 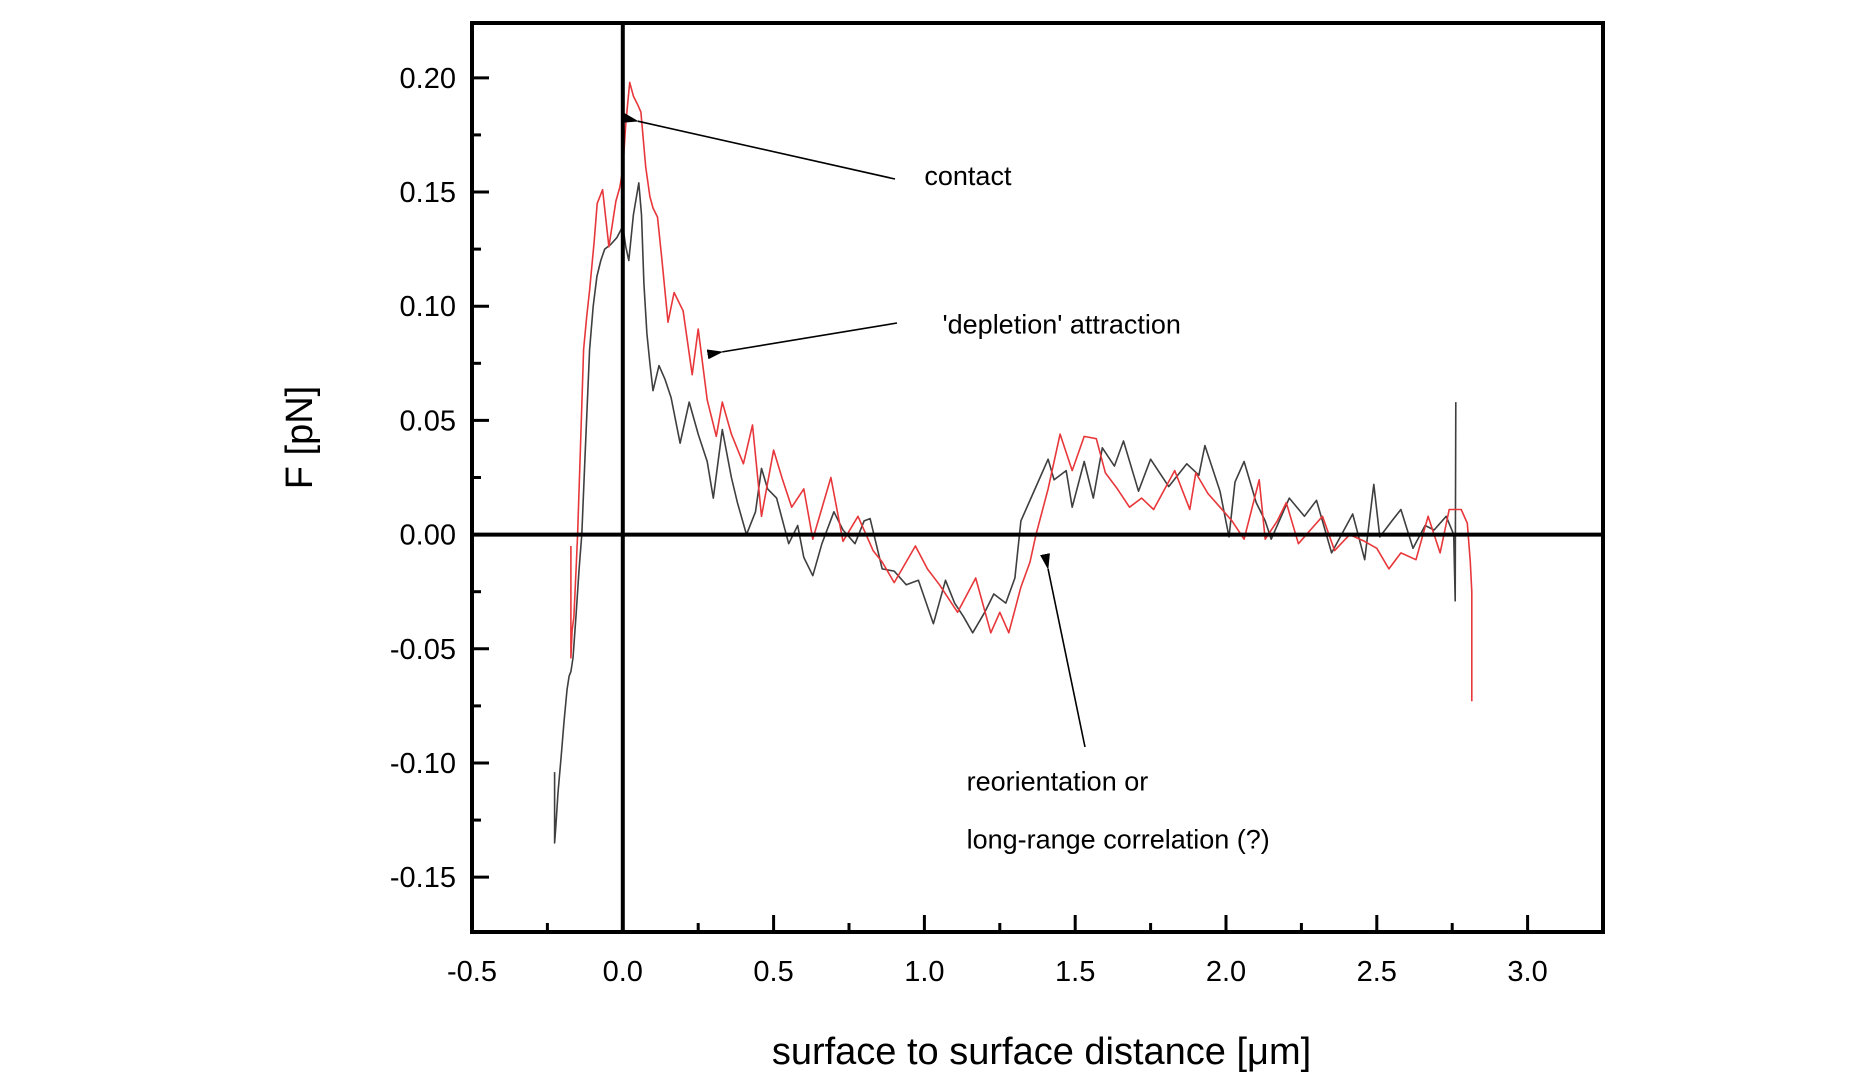 I want to click on x-tick-label: 2.5, so click(x=1377, y=972).